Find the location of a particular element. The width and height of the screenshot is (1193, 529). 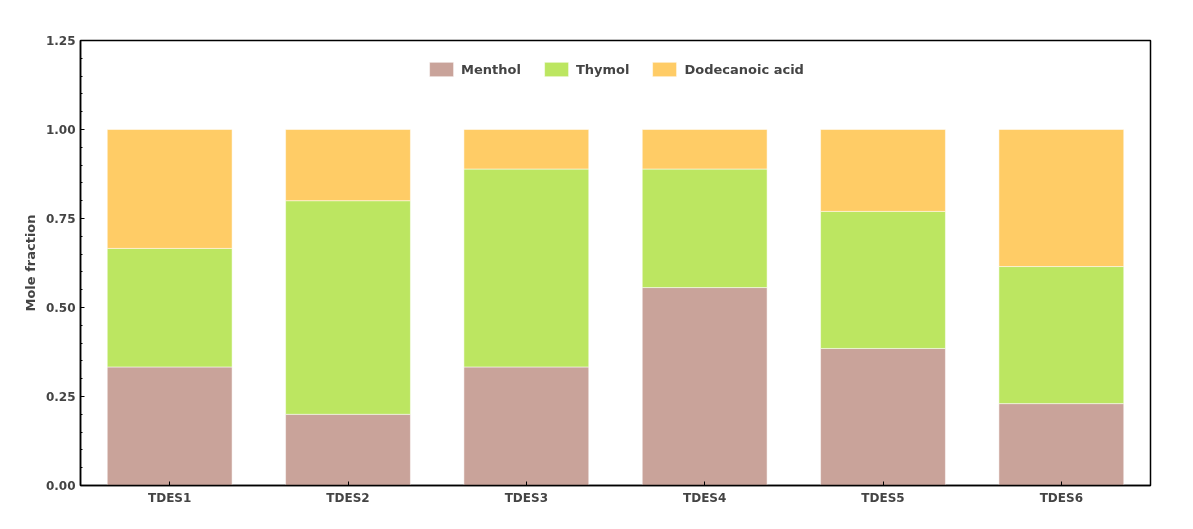

x-tick-label: TDES5 is located at coordinates (883, 497).